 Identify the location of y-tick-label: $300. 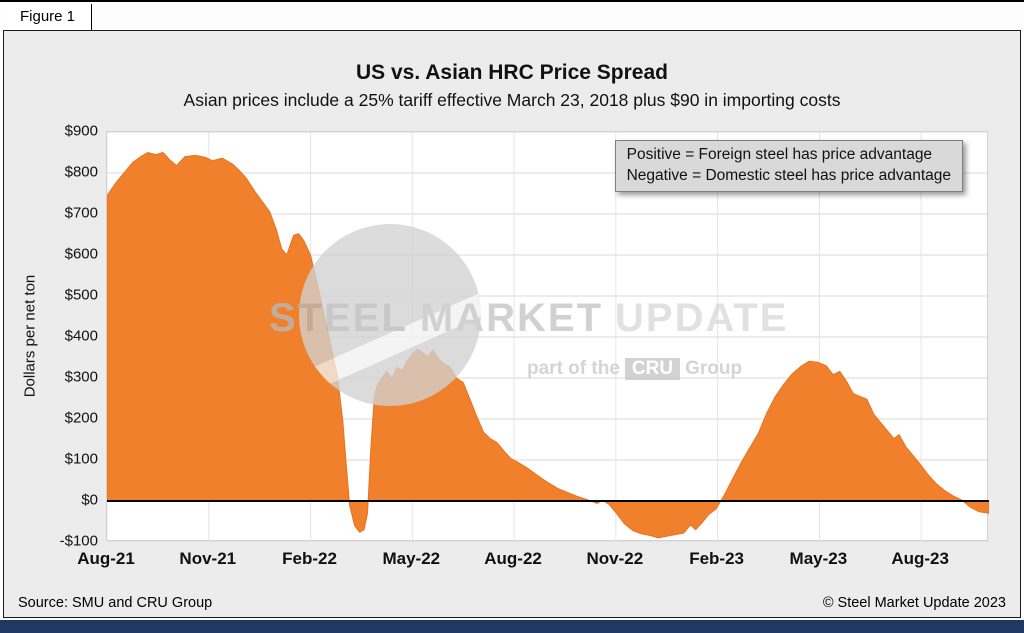
(81, 377).